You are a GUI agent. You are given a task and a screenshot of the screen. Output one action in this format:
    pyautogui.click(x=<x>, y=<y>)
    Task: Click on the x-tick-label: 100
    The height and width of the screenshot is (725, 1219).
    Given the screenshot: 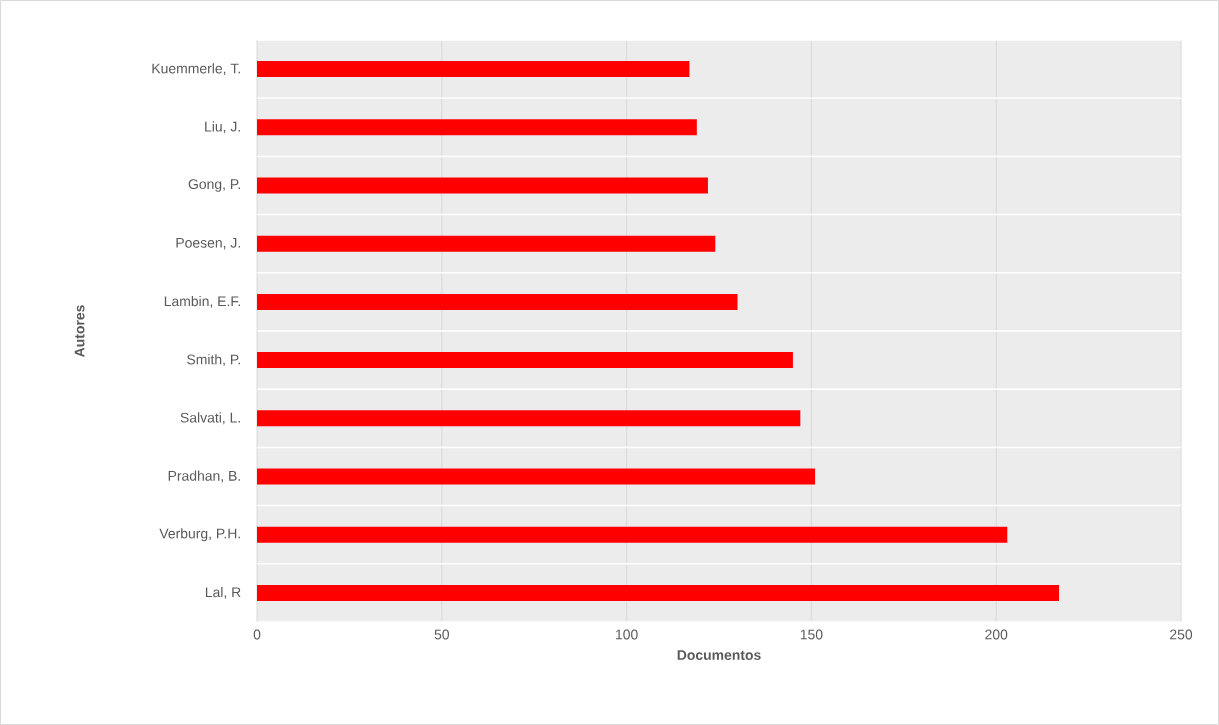 What is the action you would take?
    pyautogui.click(x=627, y=634)
    